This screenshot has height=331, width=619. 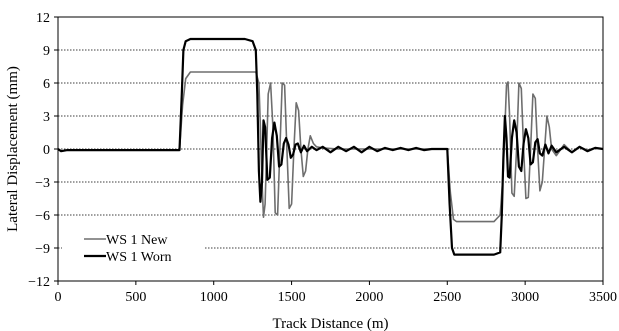 I want to click on y-tick-label: 0, so click(x=46, y=150).